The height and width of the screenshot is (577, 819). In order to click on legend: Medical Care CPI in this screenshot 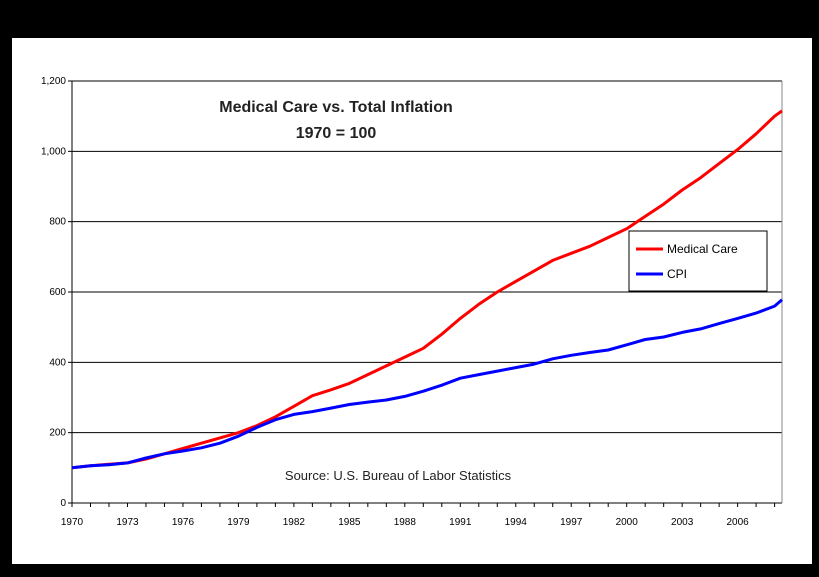, I will do `click(698, 261)`.